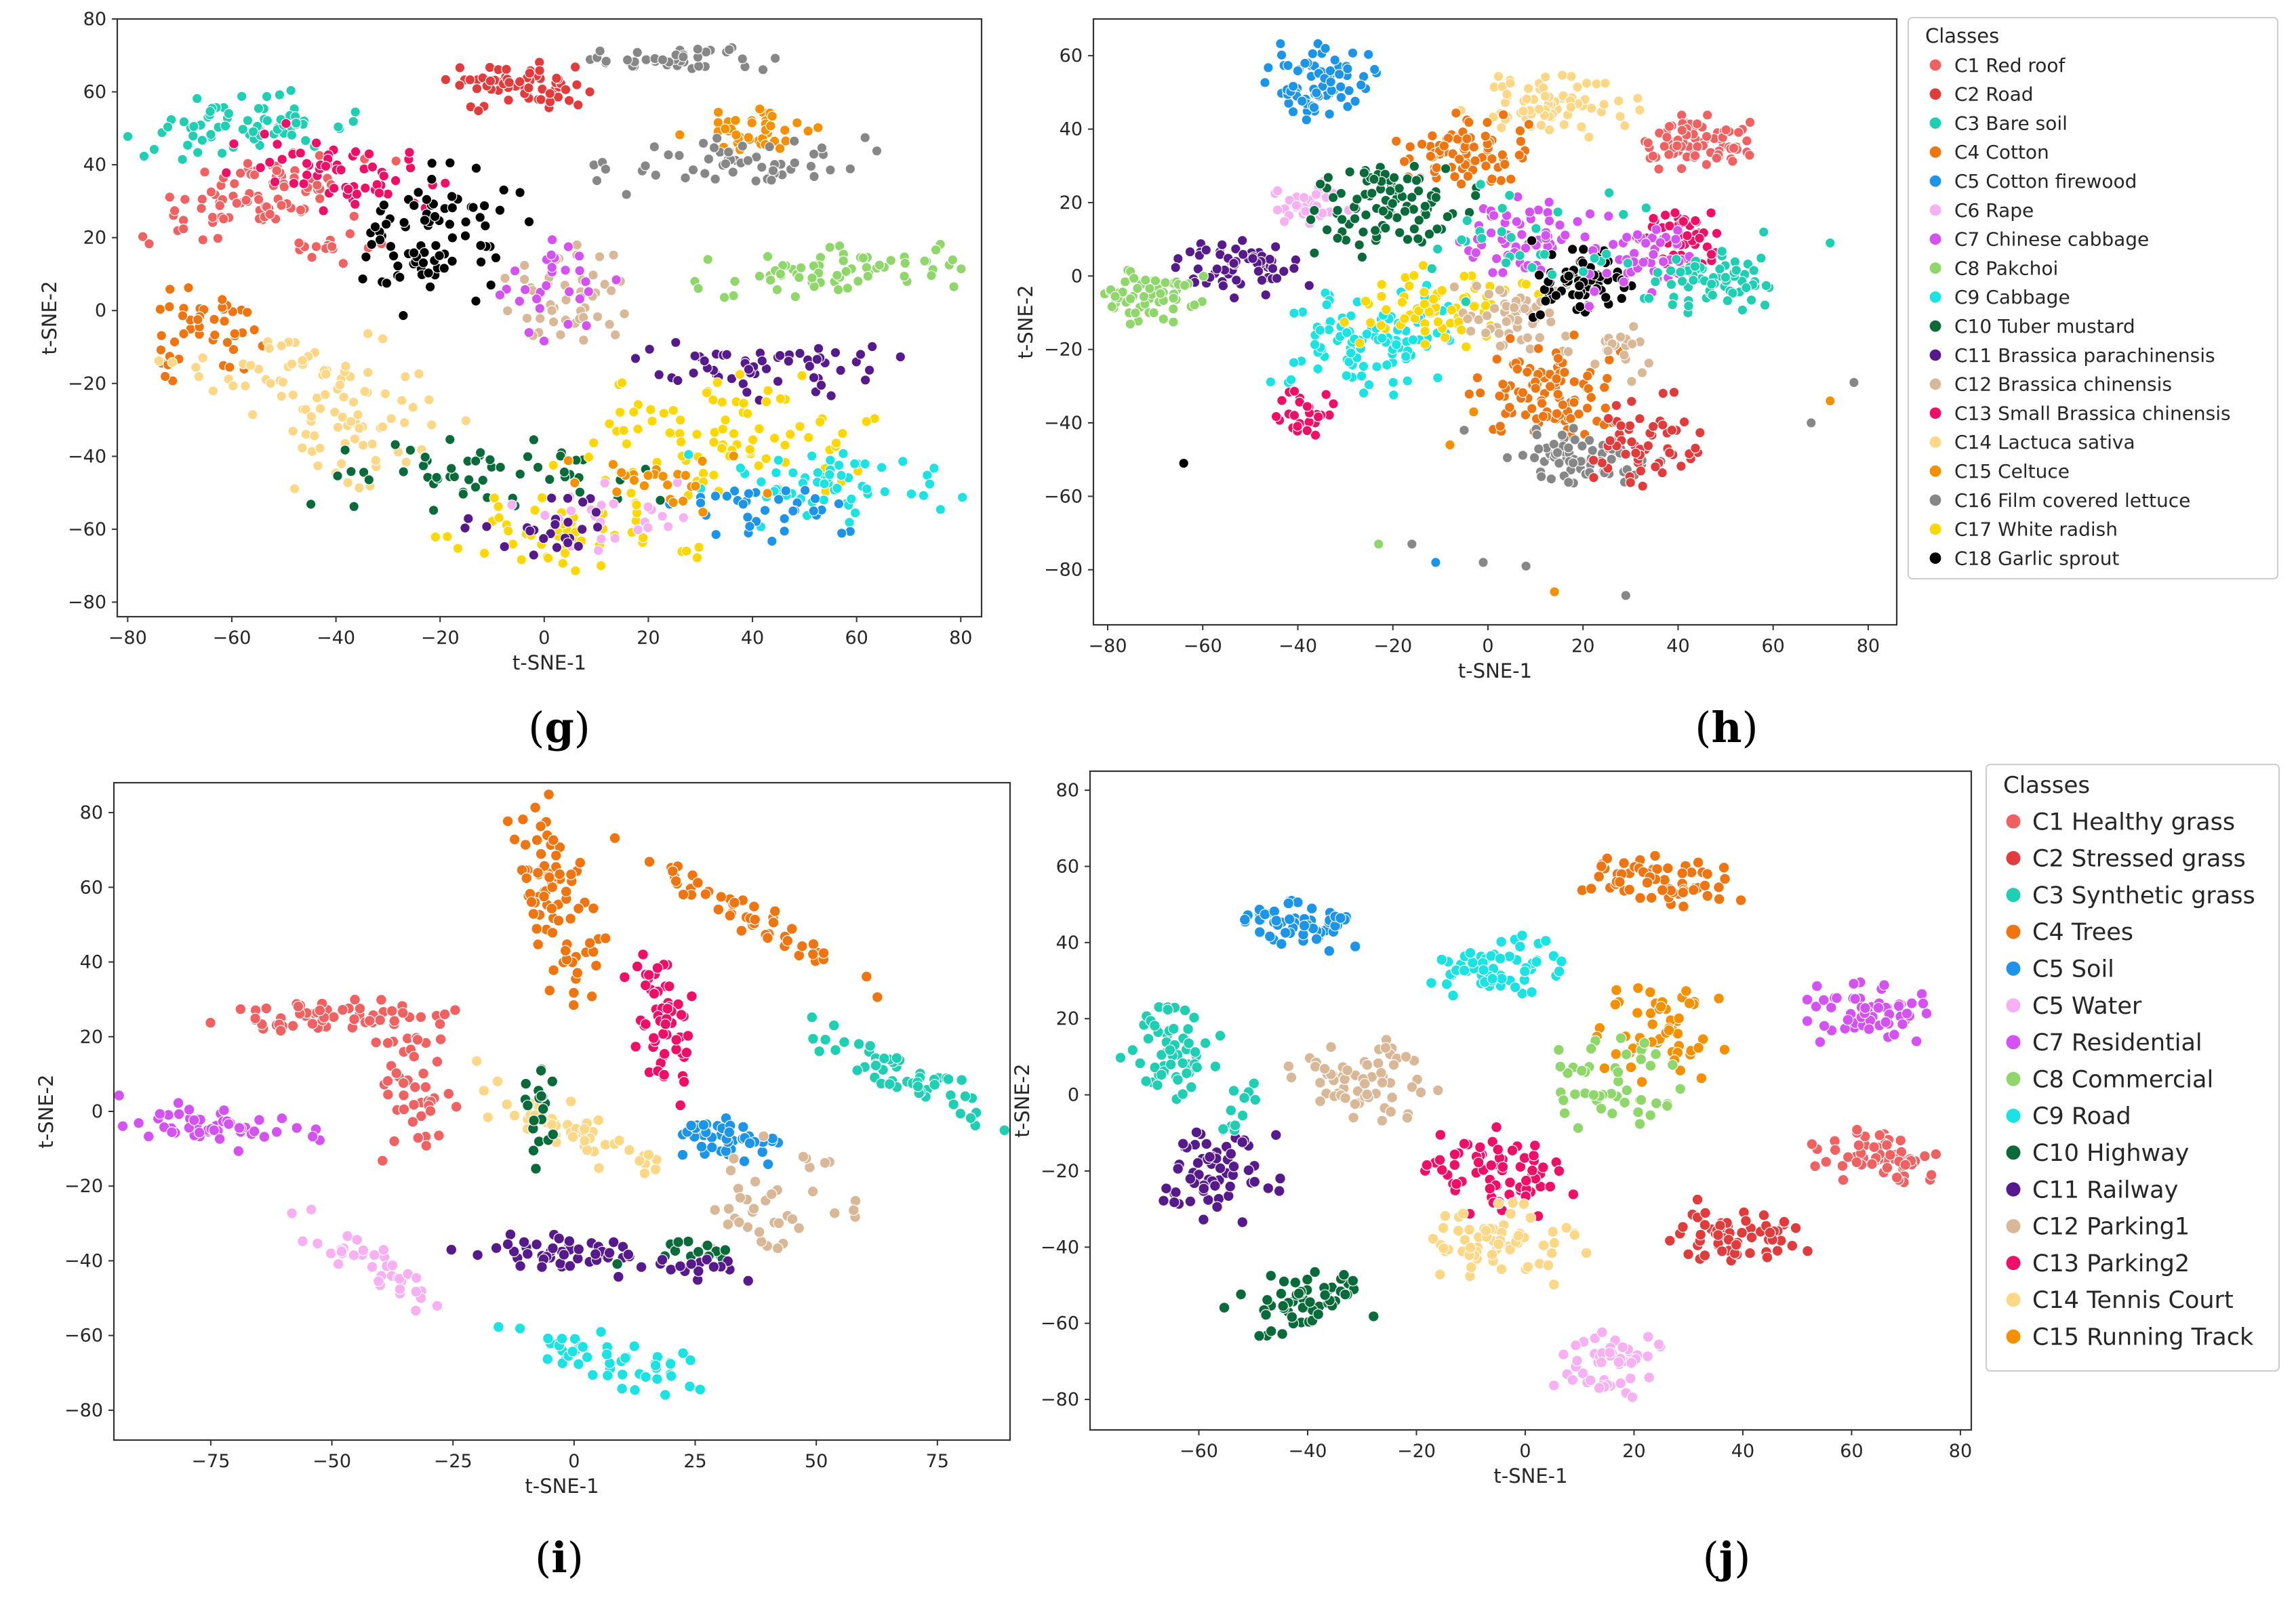 This screenshot has height=1600, width=2296. What do you see at coordinates (1989, 152) in the screenshot?
I see `legend-item: C4 Cotton` at bounding box center [1989, 152].